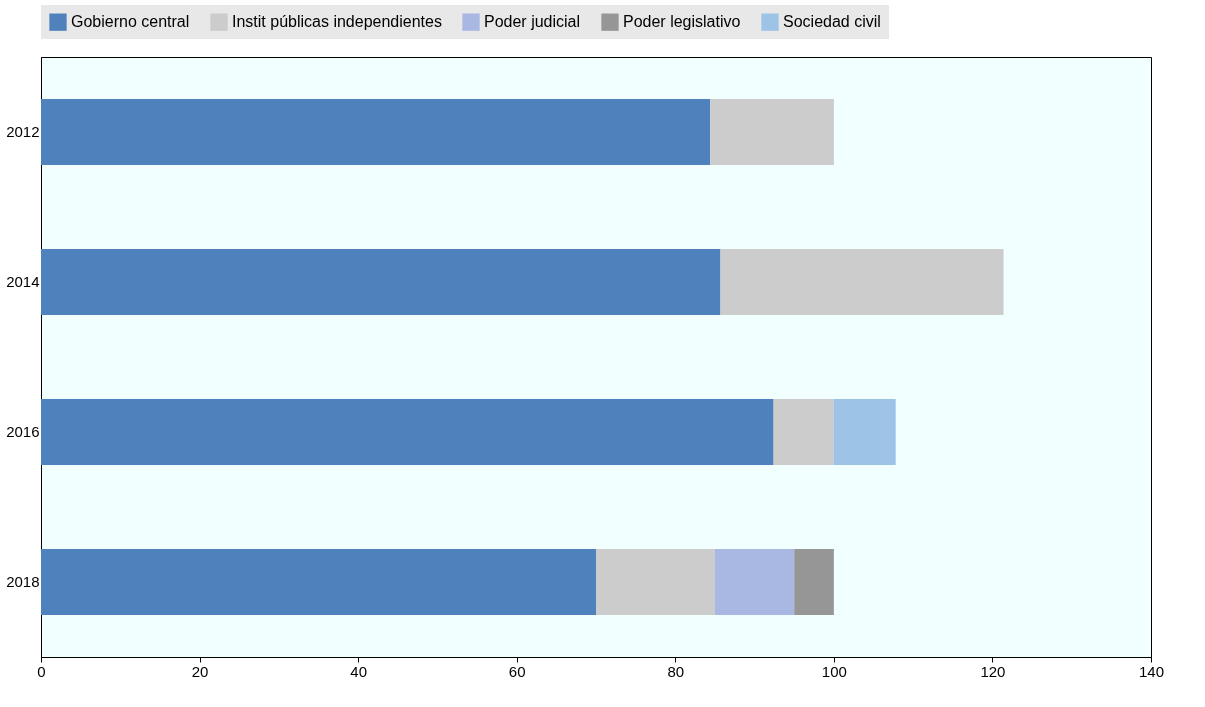  I want to click on legend-label: Poder legislativo, so click(682, 22).